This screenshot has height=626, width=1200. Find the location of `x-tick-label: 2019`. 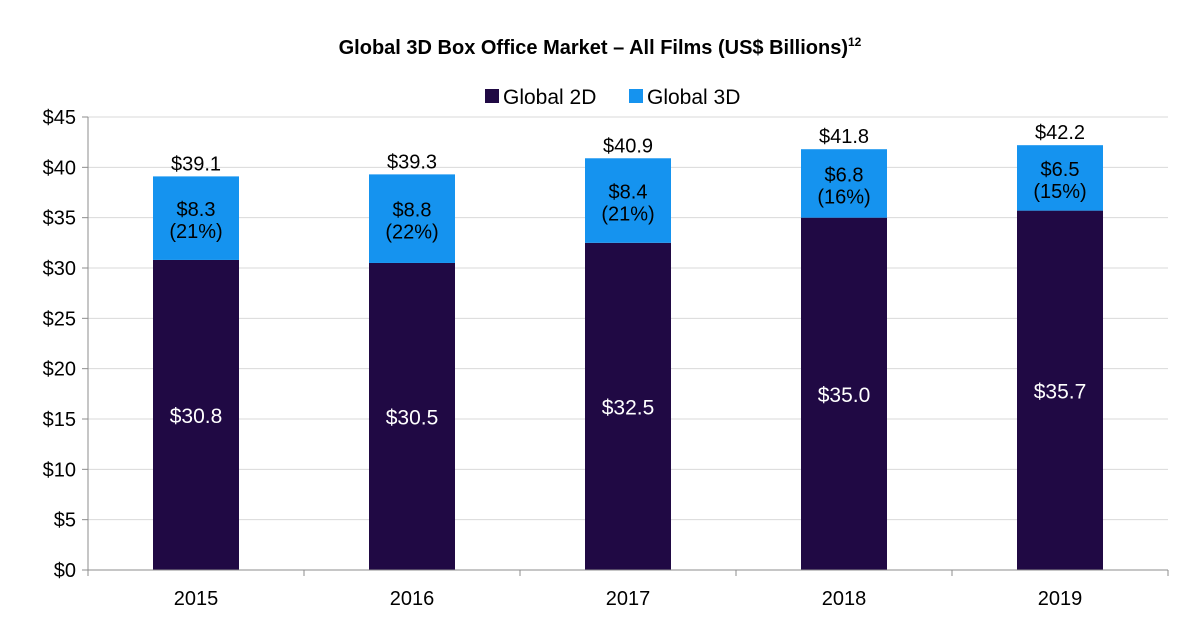

x-tick-label: 2019 is located at coordinates (1060, 599).